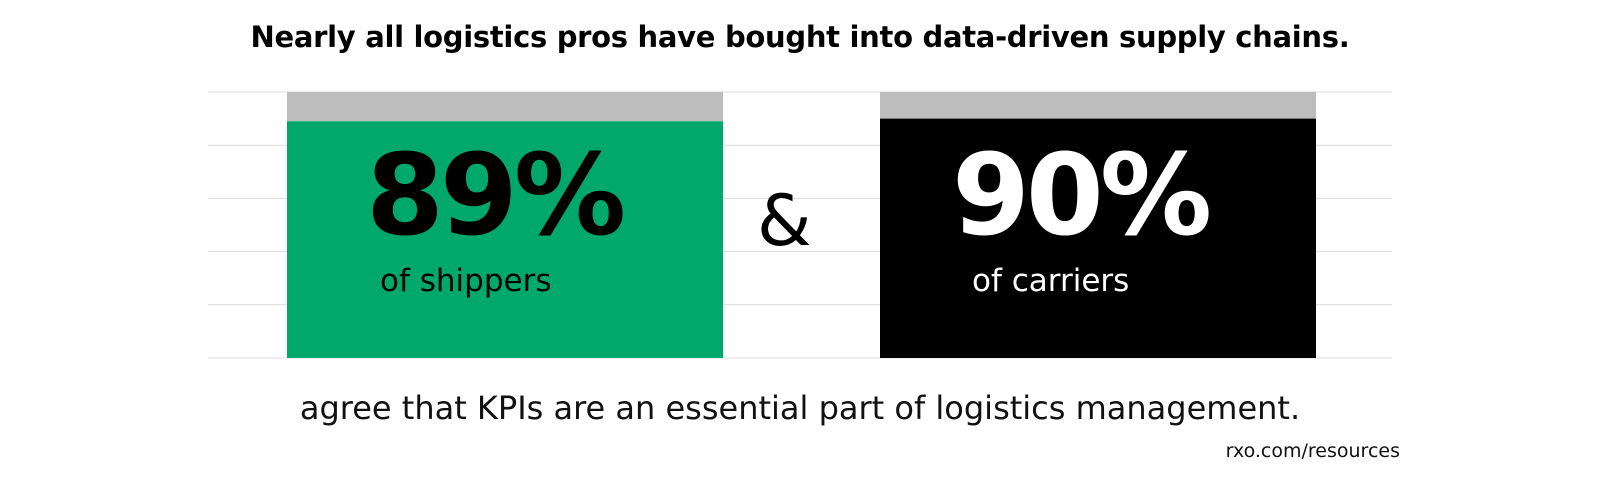 The height and width of the screenshot is (479, 1600). Describe the element at coordinates (496, 196) in the screenshot. I see `value-label-shippers: 89%` at that location.